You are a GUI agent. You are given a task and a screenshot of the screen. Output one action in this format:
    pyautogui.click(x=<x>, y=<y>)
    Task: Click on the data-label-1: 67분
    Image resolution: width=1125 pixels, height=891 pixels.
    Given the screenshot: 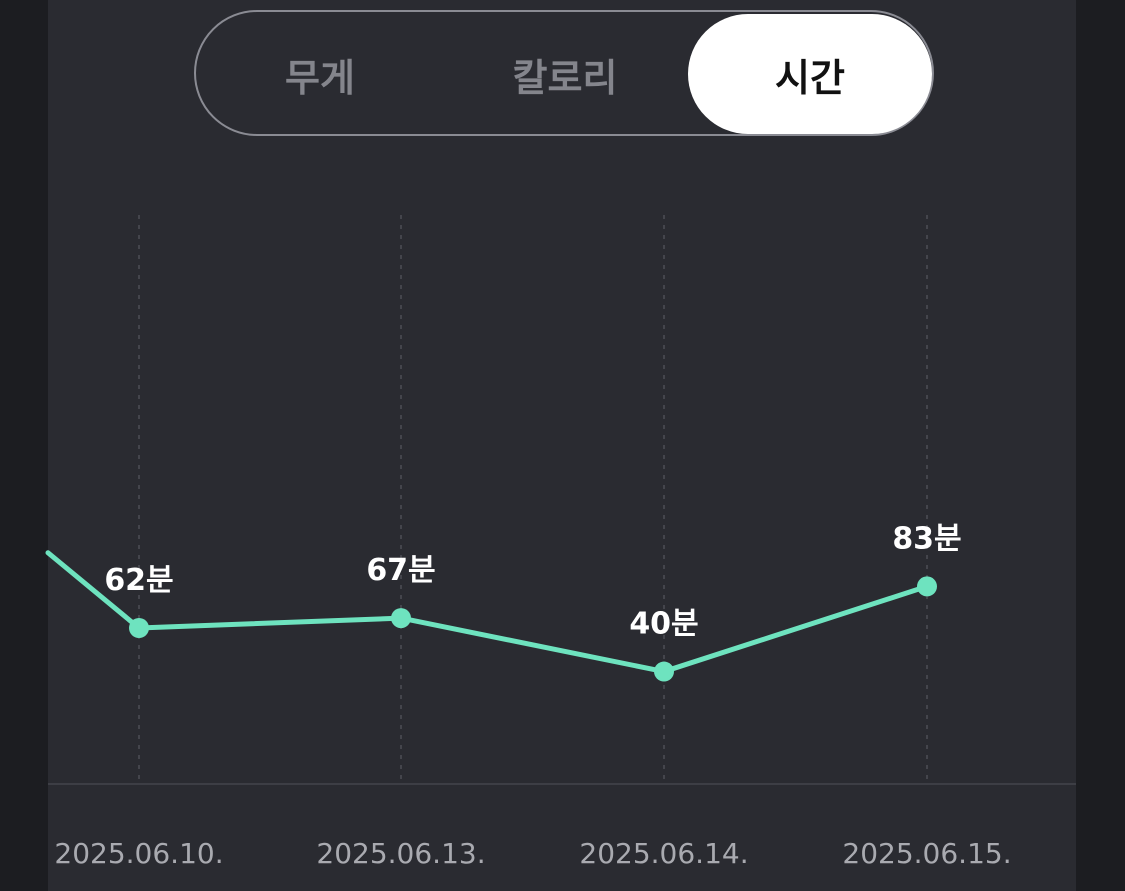 What is the action you would take?
    pyautogui.click(x=400, y=570)
    